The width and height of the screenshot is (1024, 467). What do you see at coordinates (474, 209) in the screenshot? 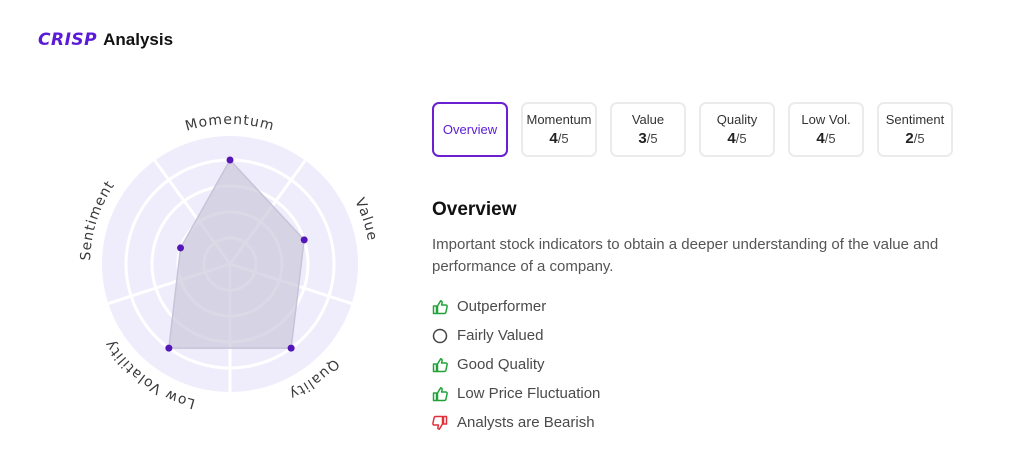
I see `overview-heading: Overview` at bounding box center [474, 209].